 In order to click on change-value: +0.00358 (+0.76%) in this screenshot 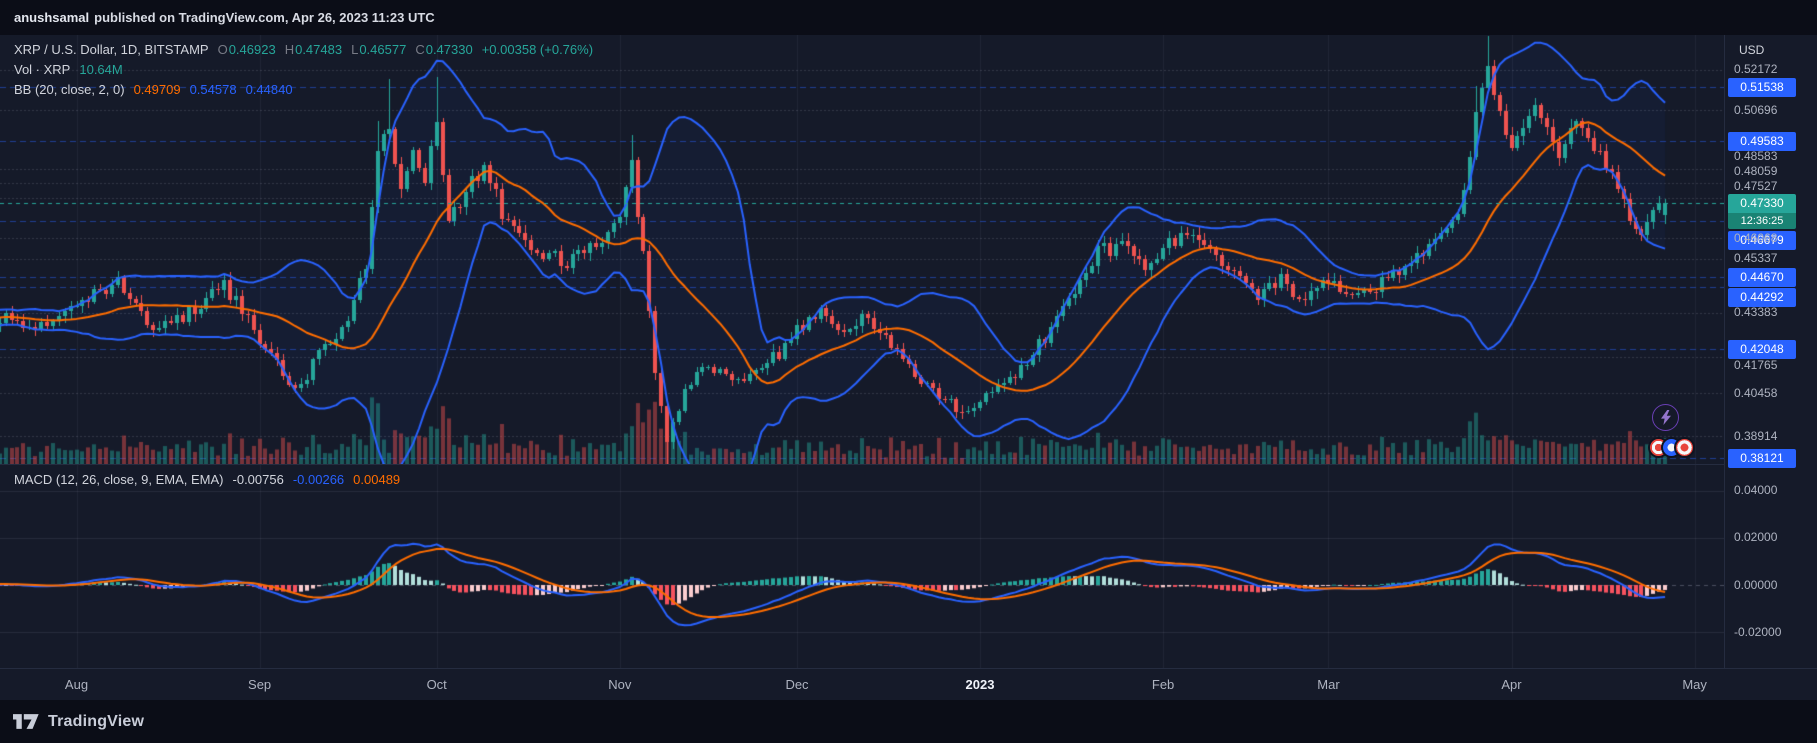, I will do `click(537, 49)`.